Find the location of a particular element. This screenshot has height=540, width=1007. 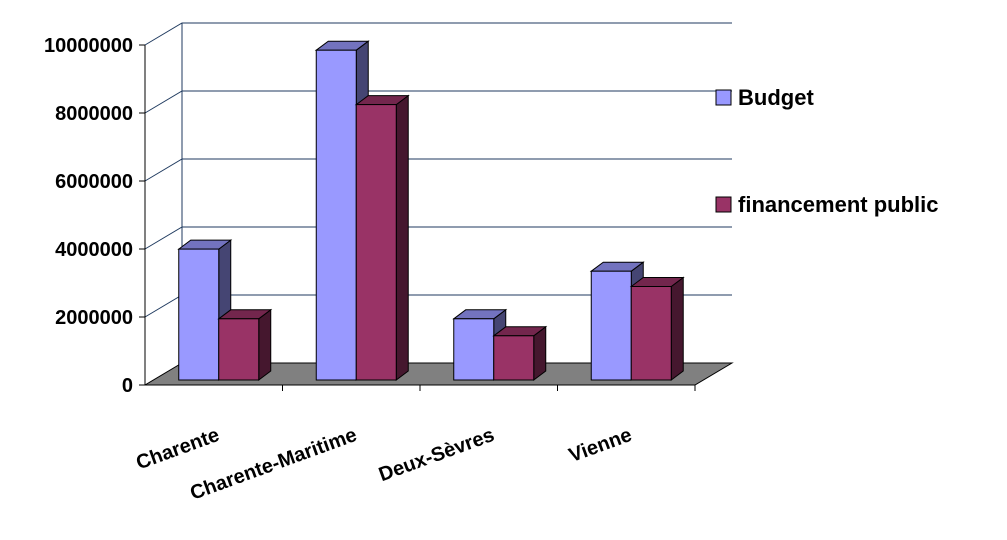

y-tick-label: 10000000 is located at coordinates (88, 46).